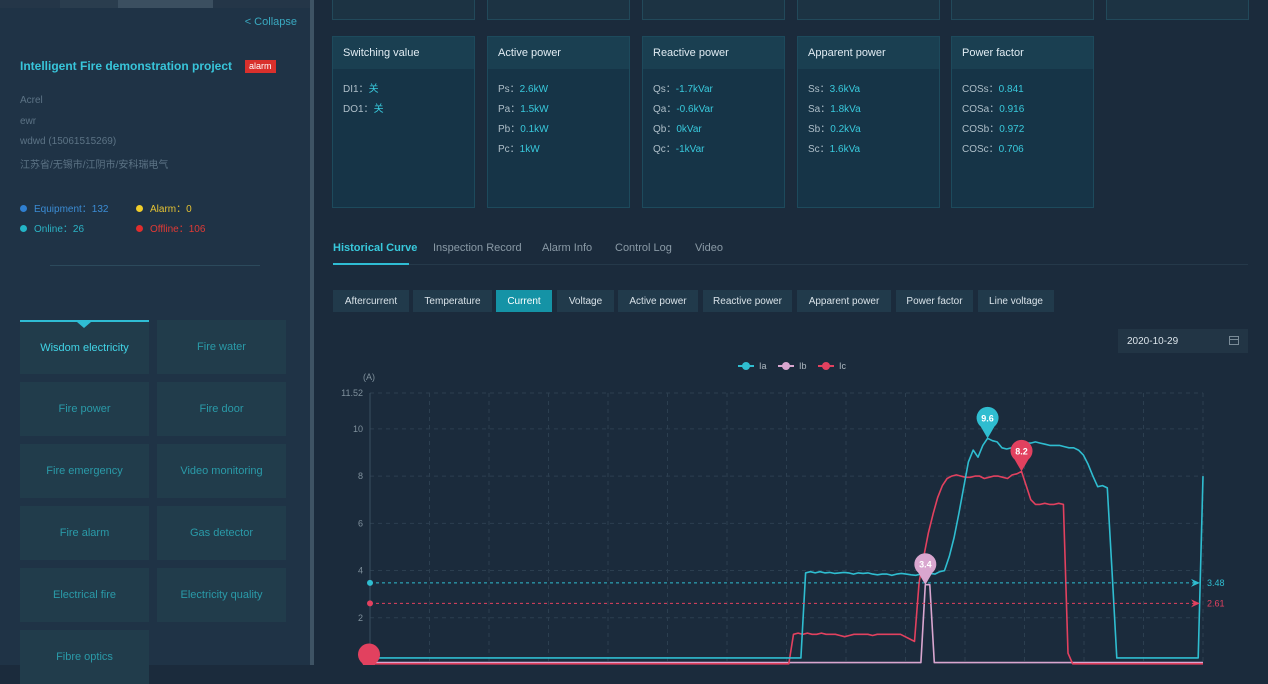 The height and width of the screenshot is (684, 1268). What do you see at coordinates (679, 149) in the screenshot?
I see `card-row: Qc：-1kVar` at bounding box center [679, 149].